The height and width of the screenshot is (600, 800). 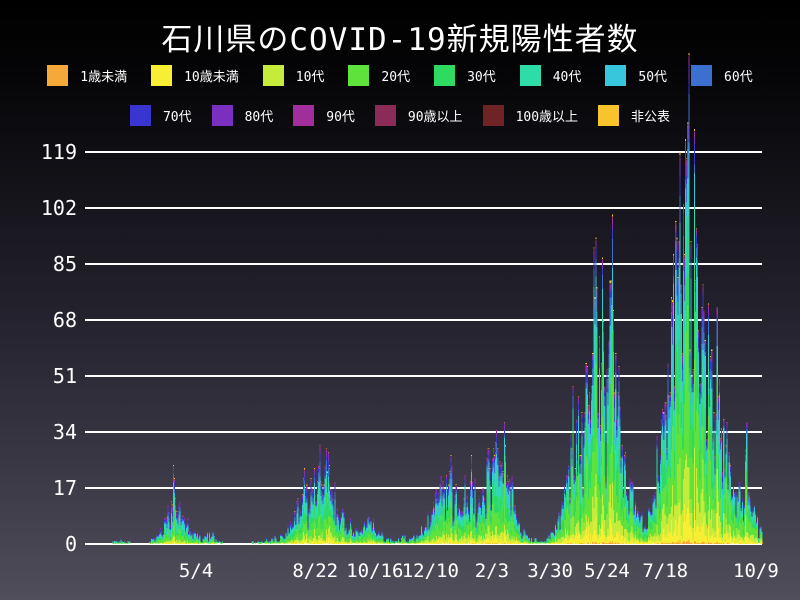 What do you see at coordinates (607, 571) in the screenshot?
I see `x-tick-label: 5/24` at bounding box center [607, 571].